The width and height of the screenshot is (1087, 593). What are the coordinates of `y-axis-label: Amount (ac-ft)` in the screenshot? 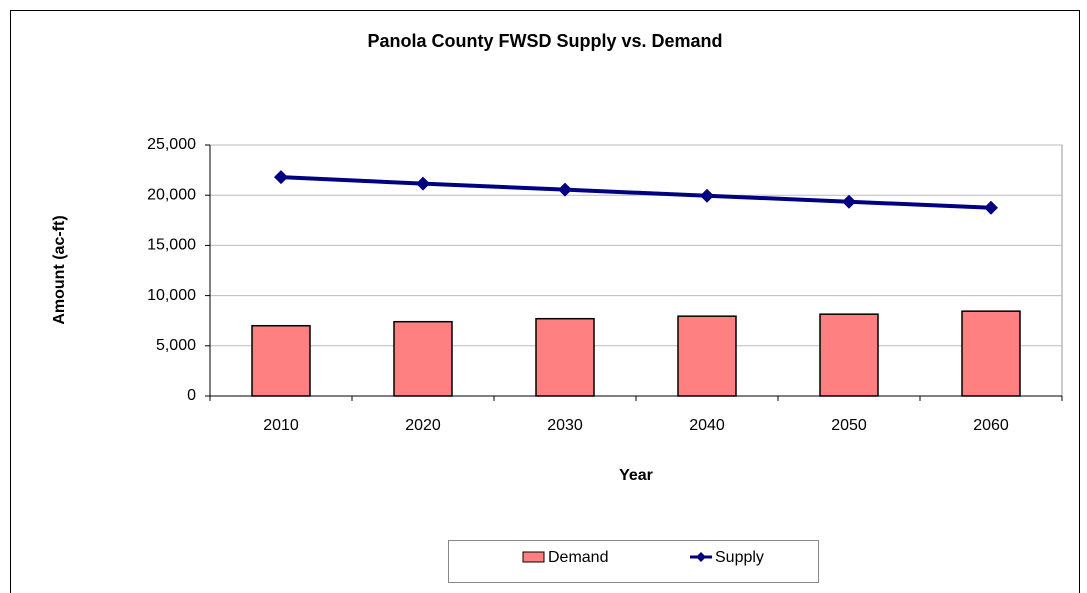 It's located at (59, 269).